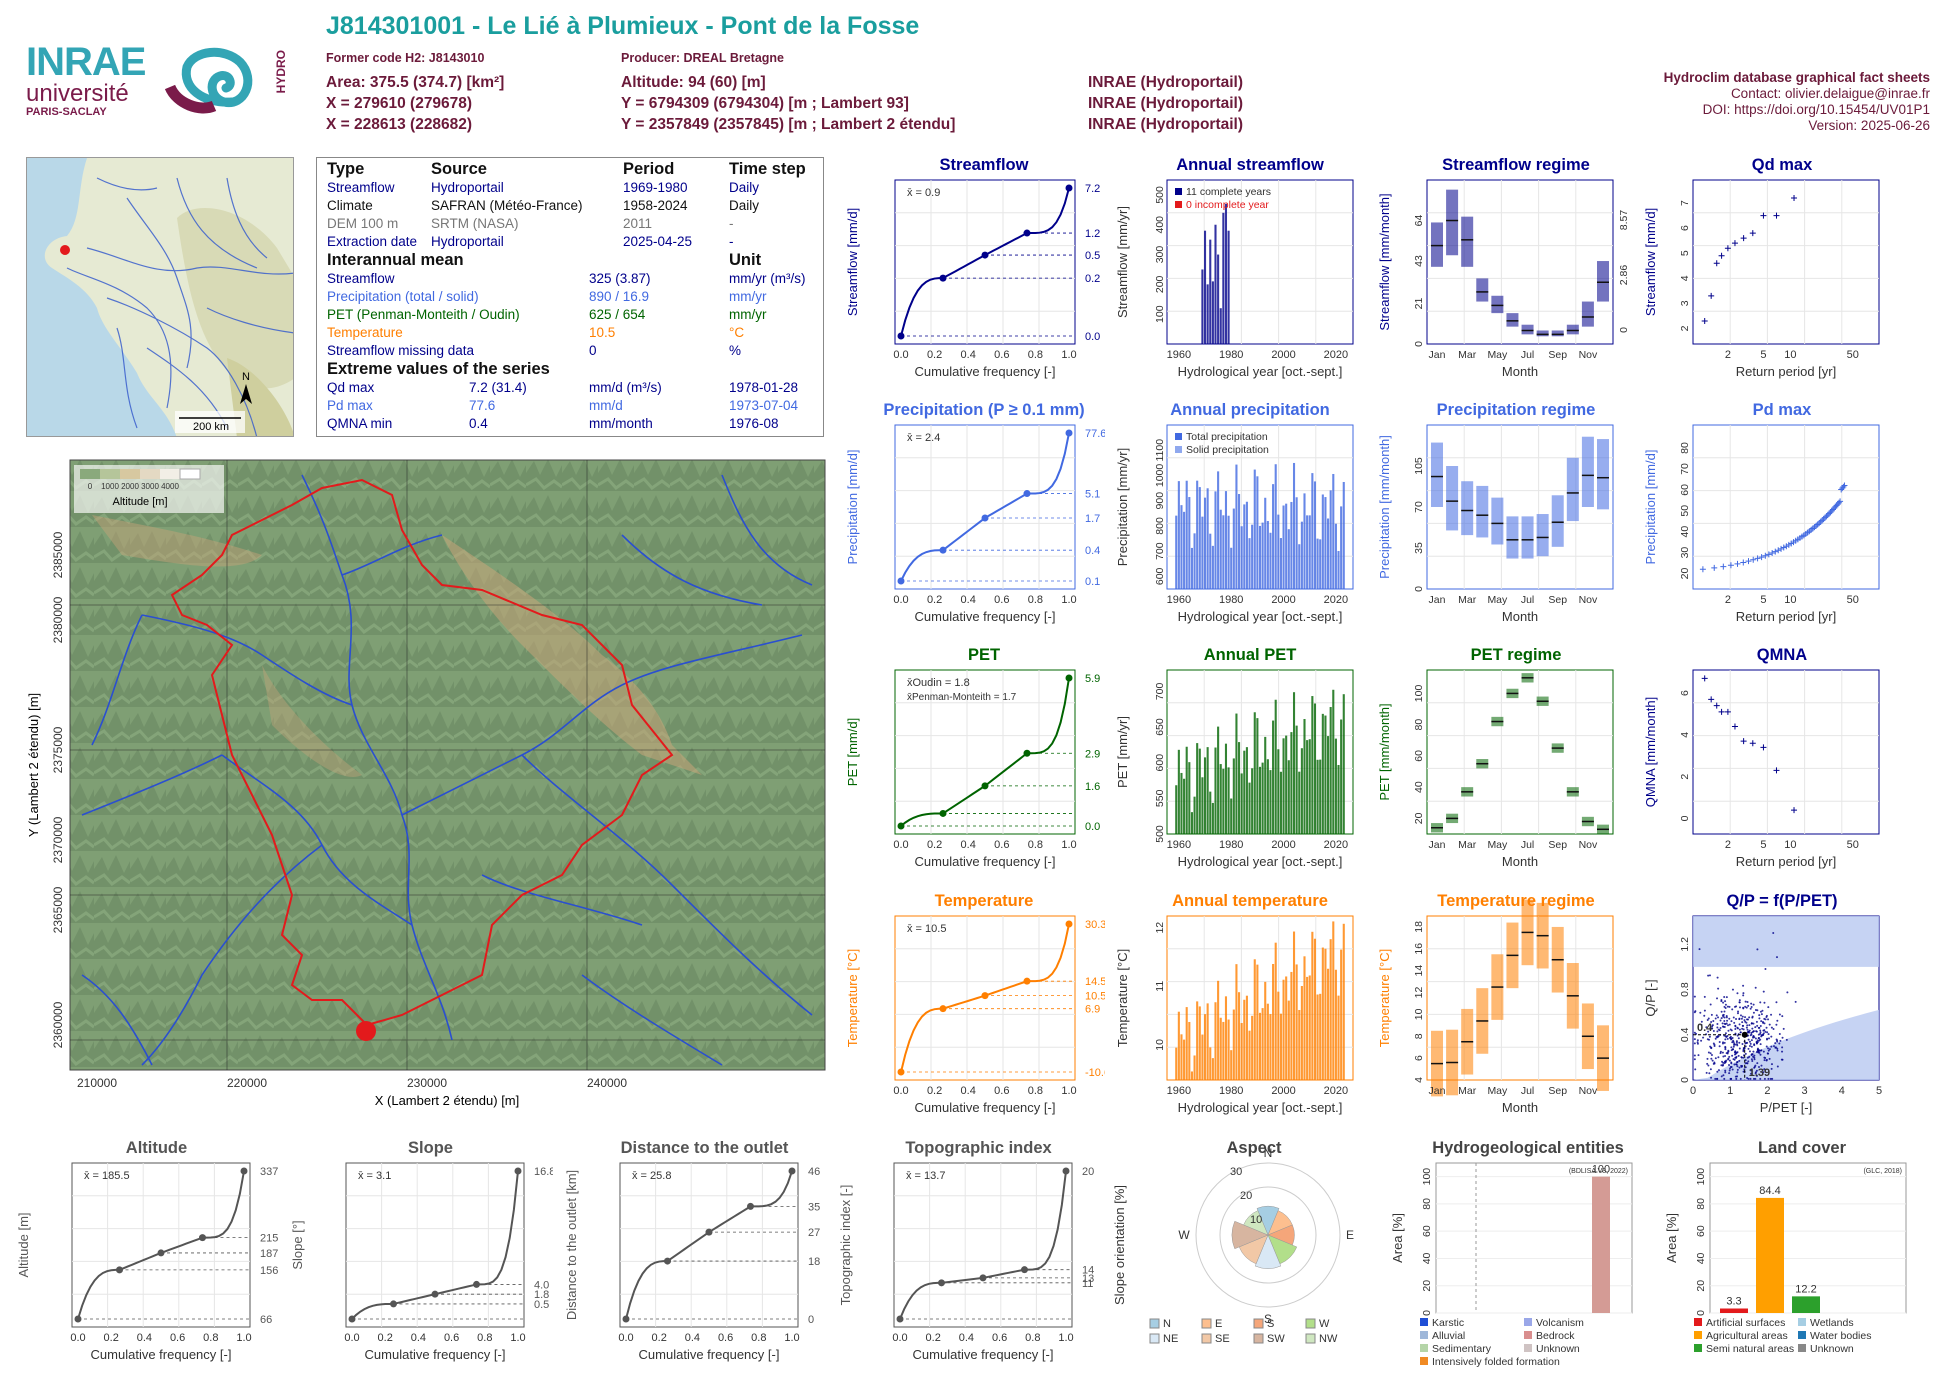 The height and width of the screenshot is (1386, 1960). What do you see at coordinates (484, 1338) in the screenshot?
I see `x-tick-label: 0.8` at bounding box center [484, 1338].